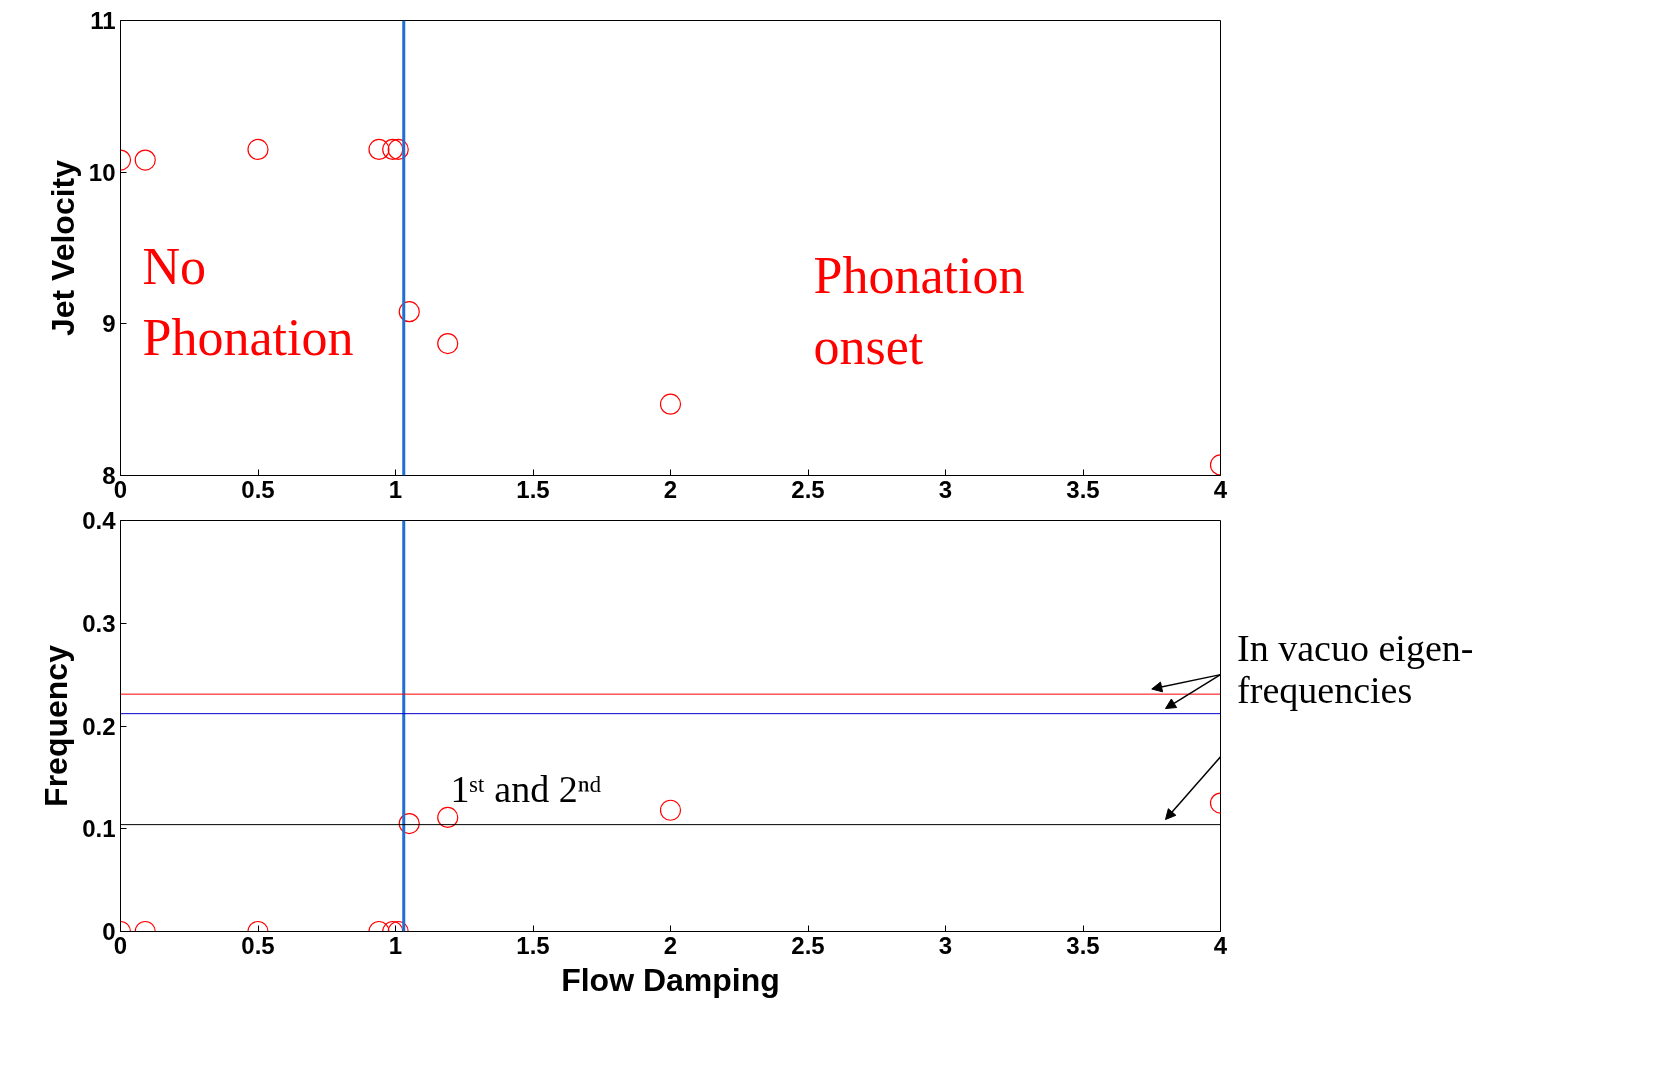 The height and width of the screenshot is (1066, 1680). I want to click on y-tick-label: 11, so click(103, 20).